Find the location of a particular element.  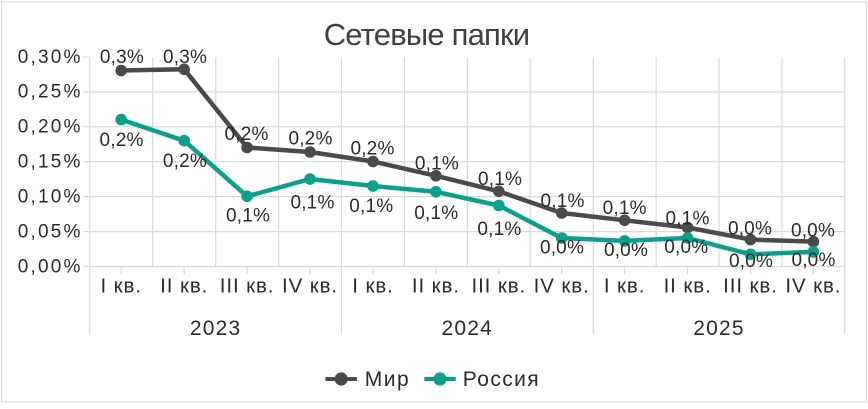

svg-text: Сетевые папки is located at coordinates (427, 34).